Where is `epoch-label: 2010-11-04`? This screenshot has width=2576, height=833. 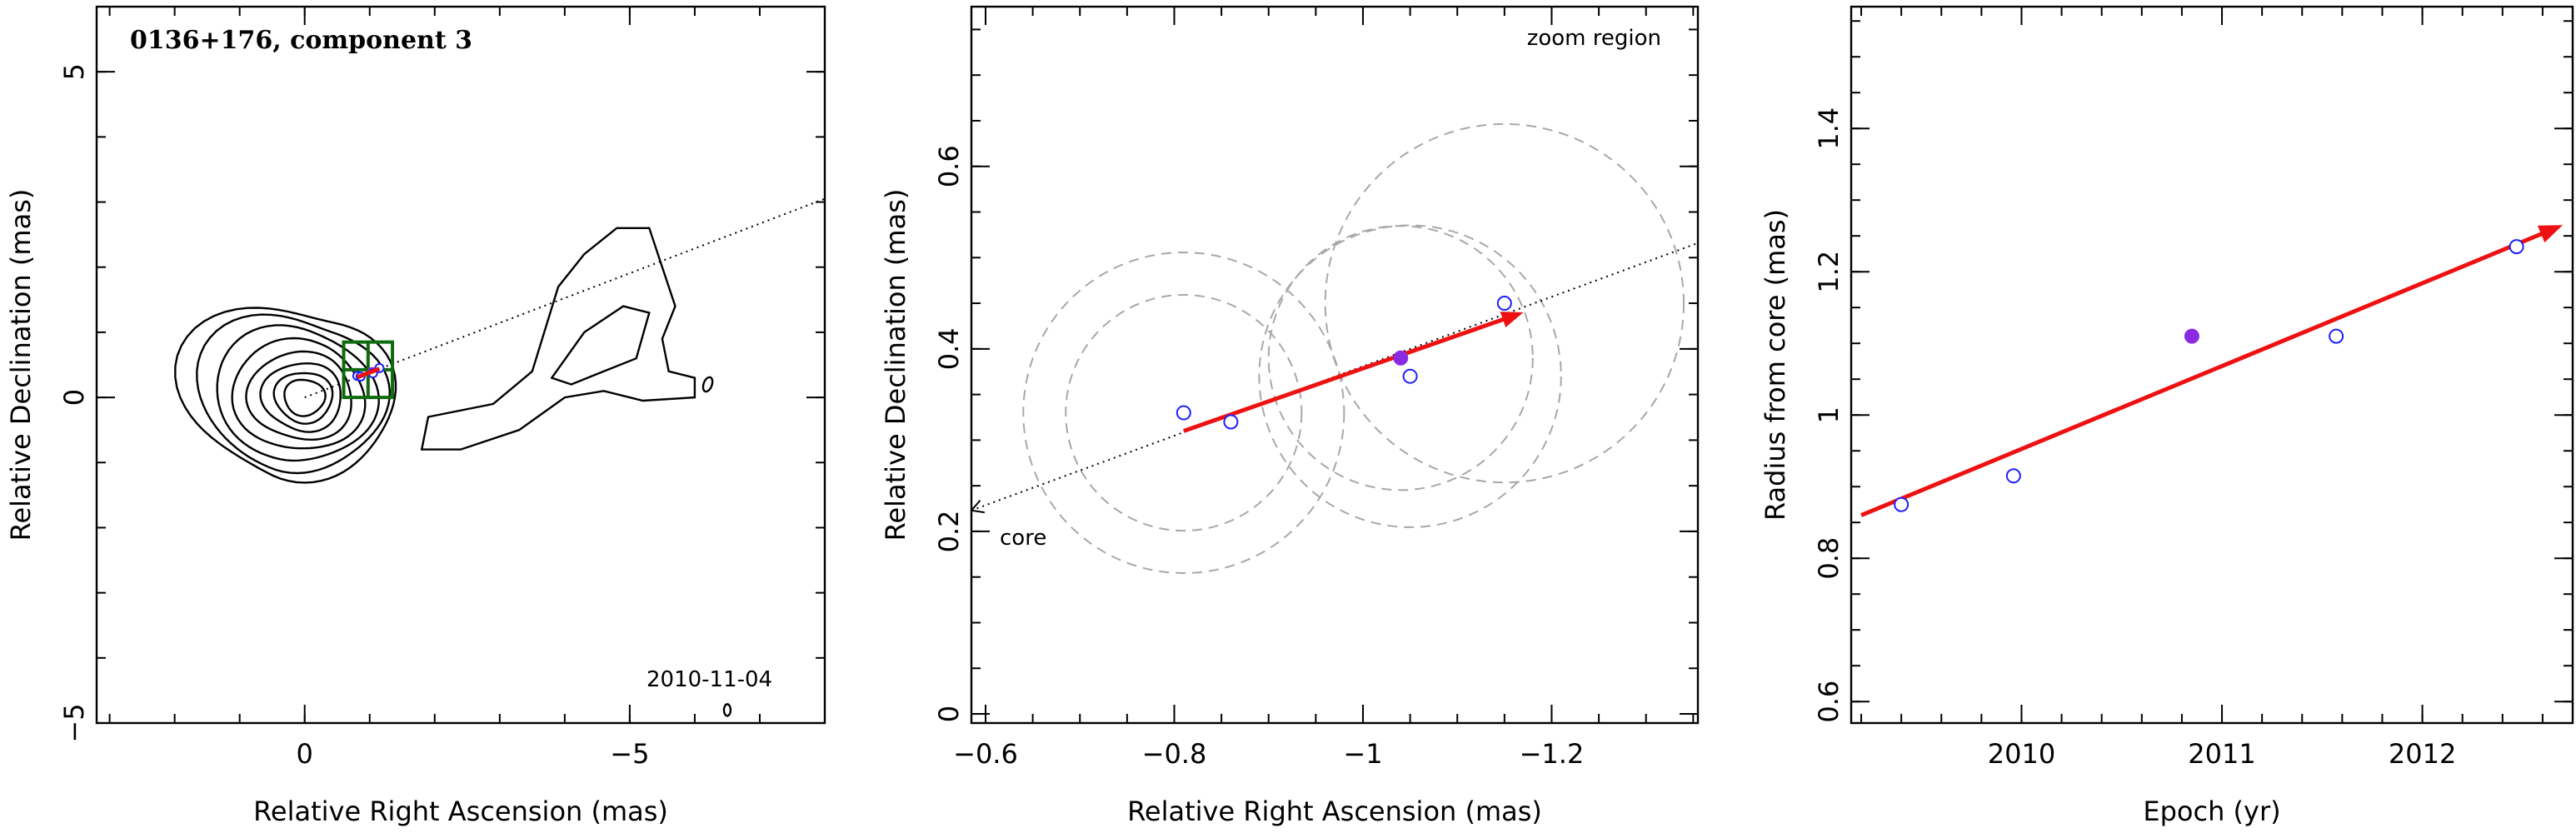 epoch-label: 2010-11-04 is located at coordinates (709, 679).